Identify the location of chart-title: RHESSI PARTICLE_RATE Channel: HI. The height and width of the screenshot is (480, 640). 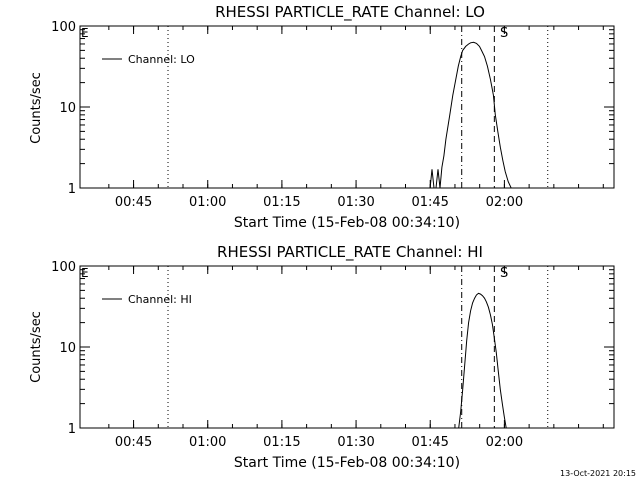
(350, 252).